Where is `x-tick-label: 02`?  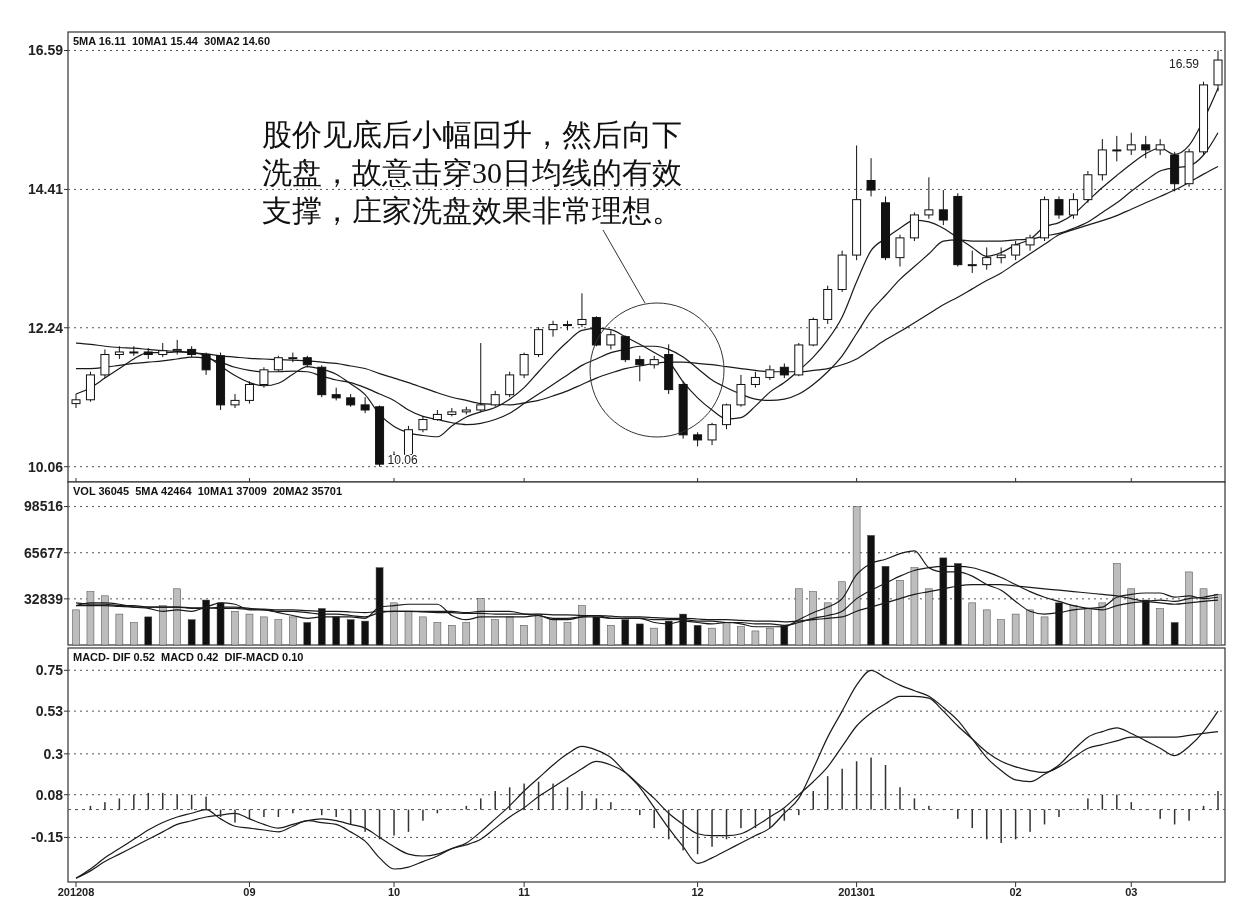 x-tick-label: 02 is located at coordinates (1015, 892).